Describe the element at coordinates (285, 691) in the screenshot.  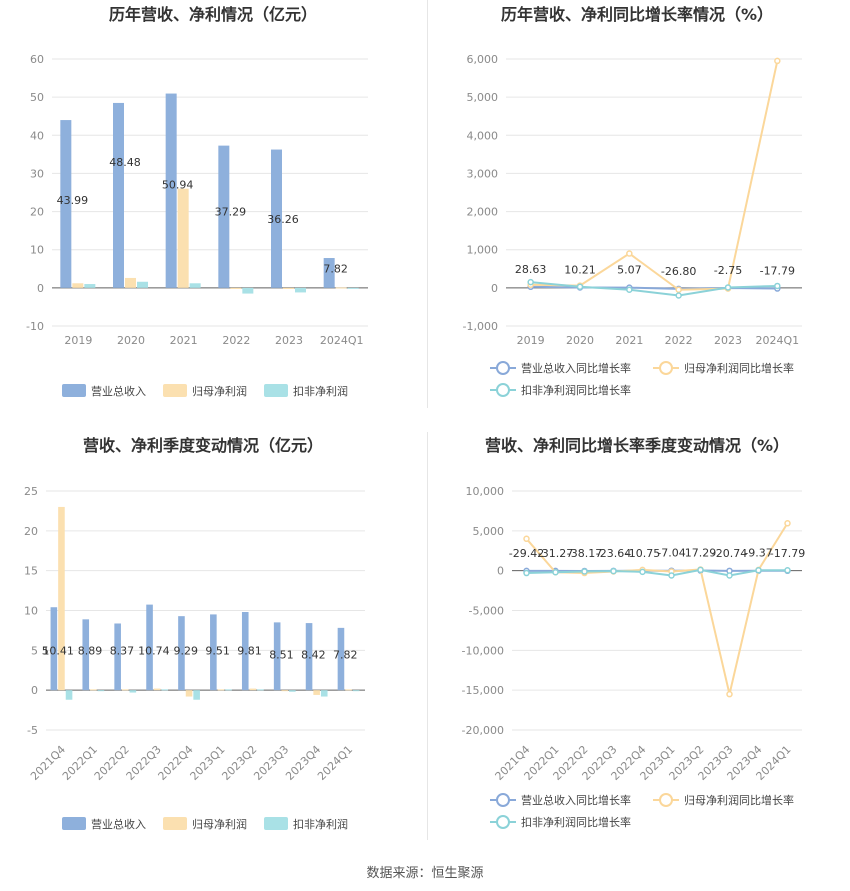
I see `bar-2-2023Q3` at that location.